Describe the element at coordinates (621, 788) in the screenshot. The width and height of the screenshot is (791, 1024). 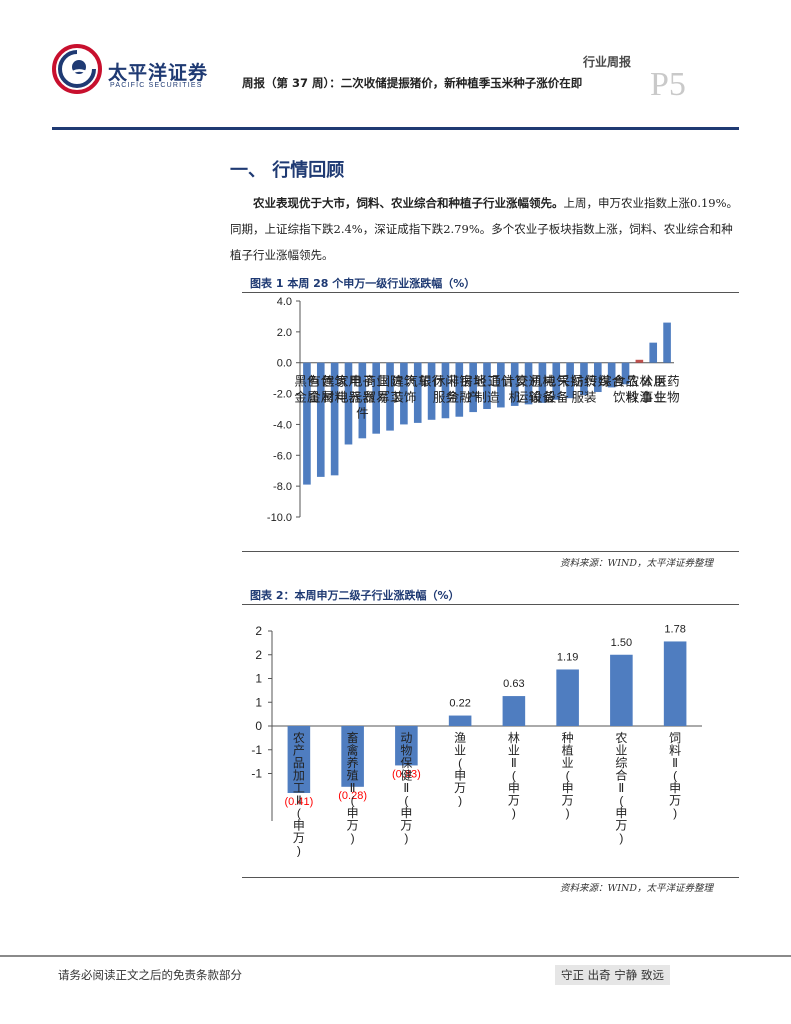
I see `chart2-category-label: 农业综合 Ⅱ (申万)` at that location.